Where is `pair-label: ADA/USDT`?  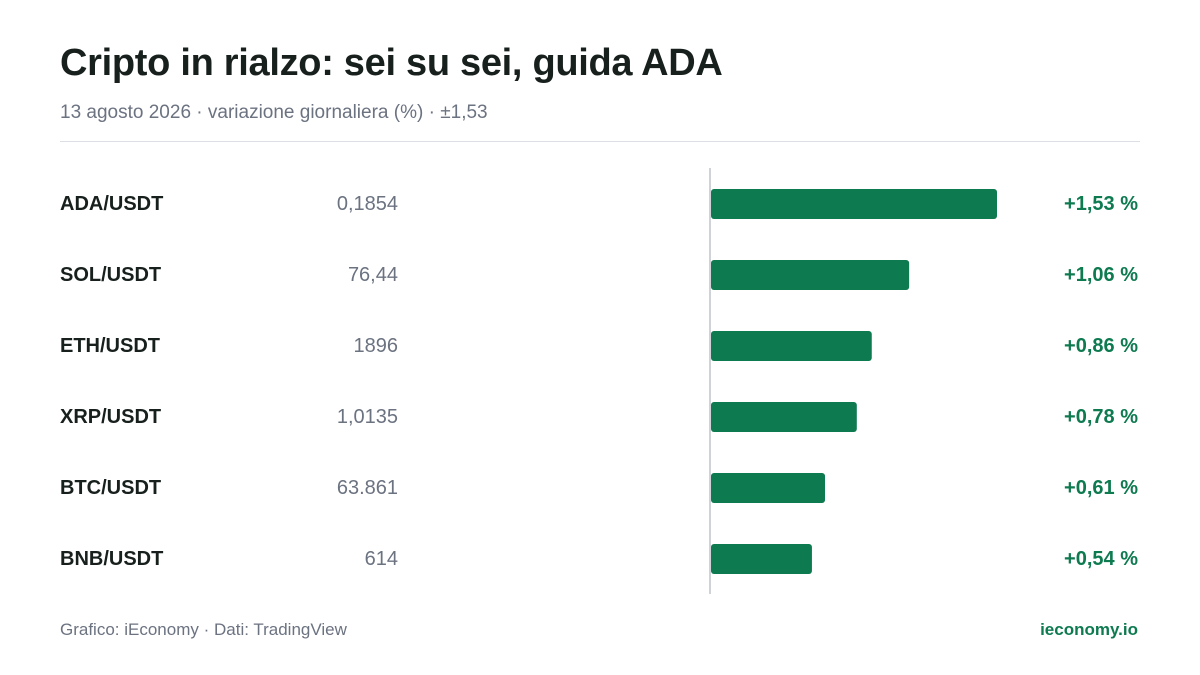 pair-label: ADA/USDT is located at coordinates (111, 204).